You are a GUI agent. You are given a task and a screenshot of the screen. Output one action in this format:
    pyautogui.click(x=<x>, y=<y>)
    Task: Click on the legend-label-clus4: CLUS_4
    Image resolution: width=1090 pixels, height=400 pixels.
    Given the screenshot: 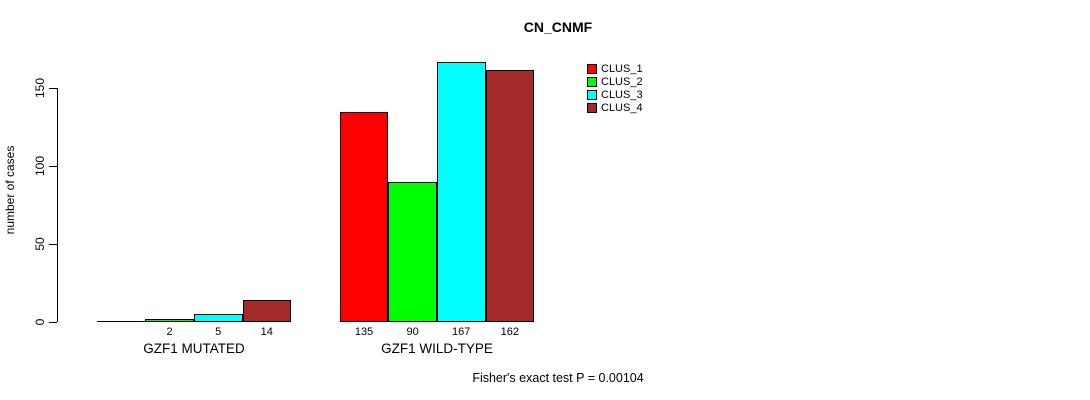 What is the action you would take?
    pyautogui.click(x=622, y=108)
    